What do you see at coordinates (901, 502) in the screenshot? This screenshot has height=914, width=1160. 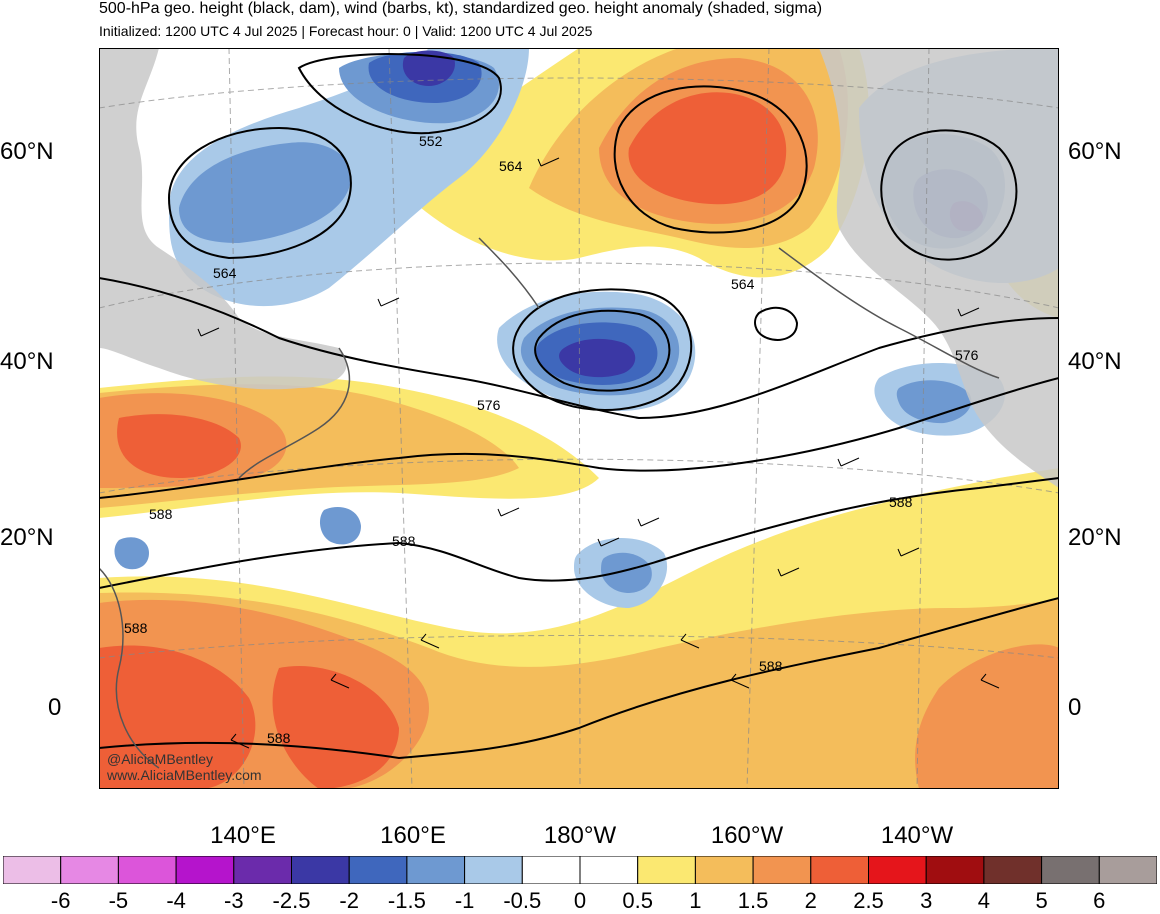 I see `contour-label-588-c: 588` at bounding box center [901, 502].